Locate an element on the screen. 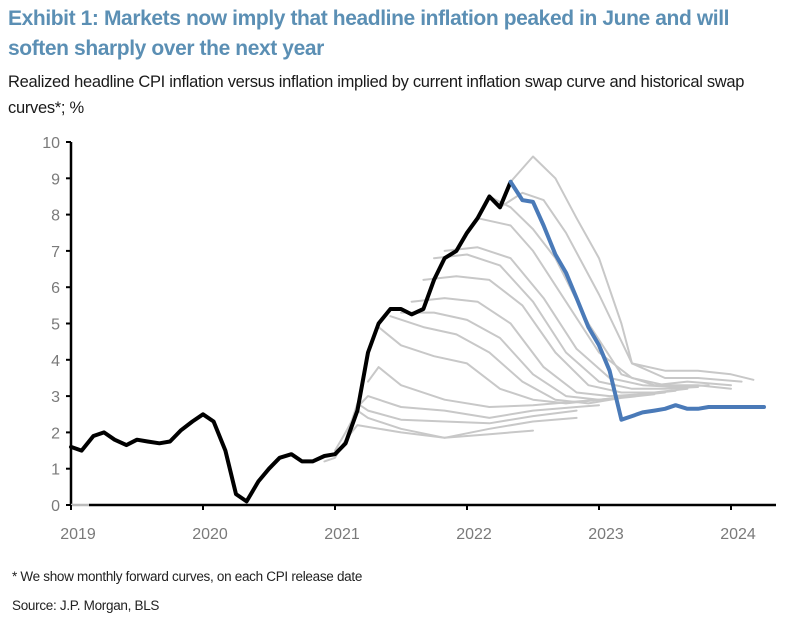 The width and height of the screenshot is (797, 632). y-tick-label-6: 6 is located at coordinates (55, 288).